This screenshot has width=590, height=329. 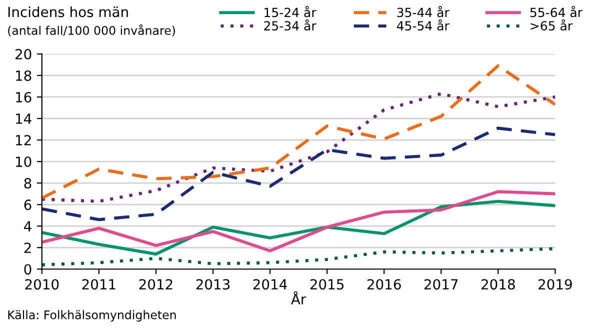 What do you see at coordinates (28, 205) in the screenshot?
I see `y-tick-label: 6` at bounding box center [28, 205].